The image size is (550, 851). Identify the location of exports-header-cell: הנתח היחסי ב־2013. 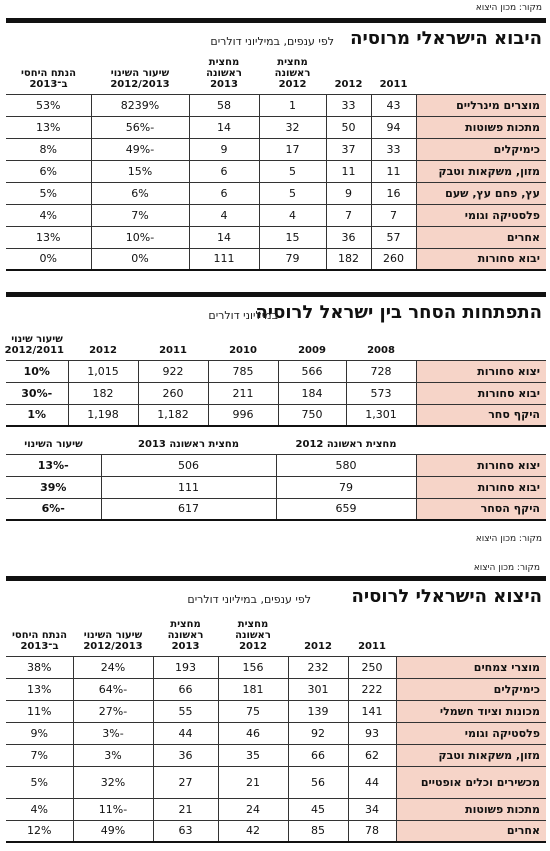
(39, 640).